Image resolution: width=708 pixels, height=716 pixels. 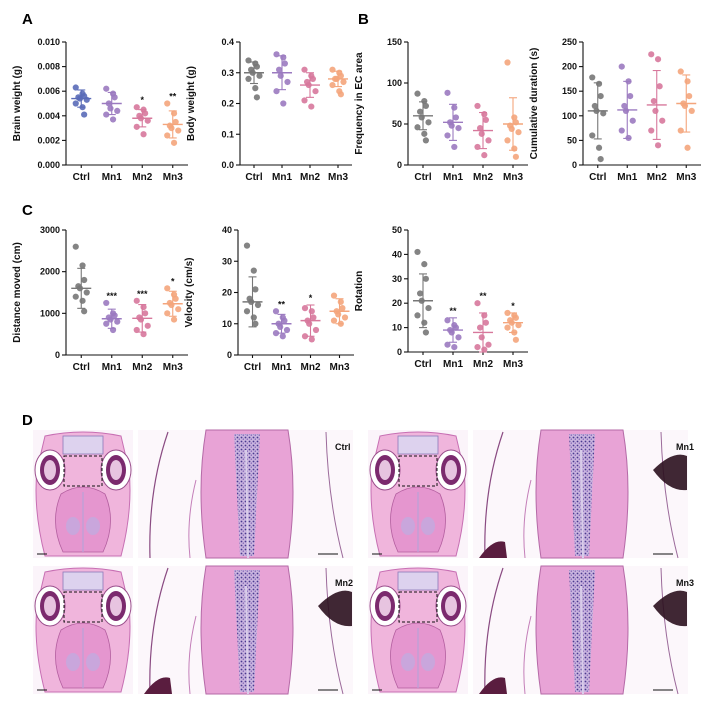 What do you see at coordinates (685, 583) in the screenshot?
I see `histology-label: Mn3` at bounding box center [685, 583].